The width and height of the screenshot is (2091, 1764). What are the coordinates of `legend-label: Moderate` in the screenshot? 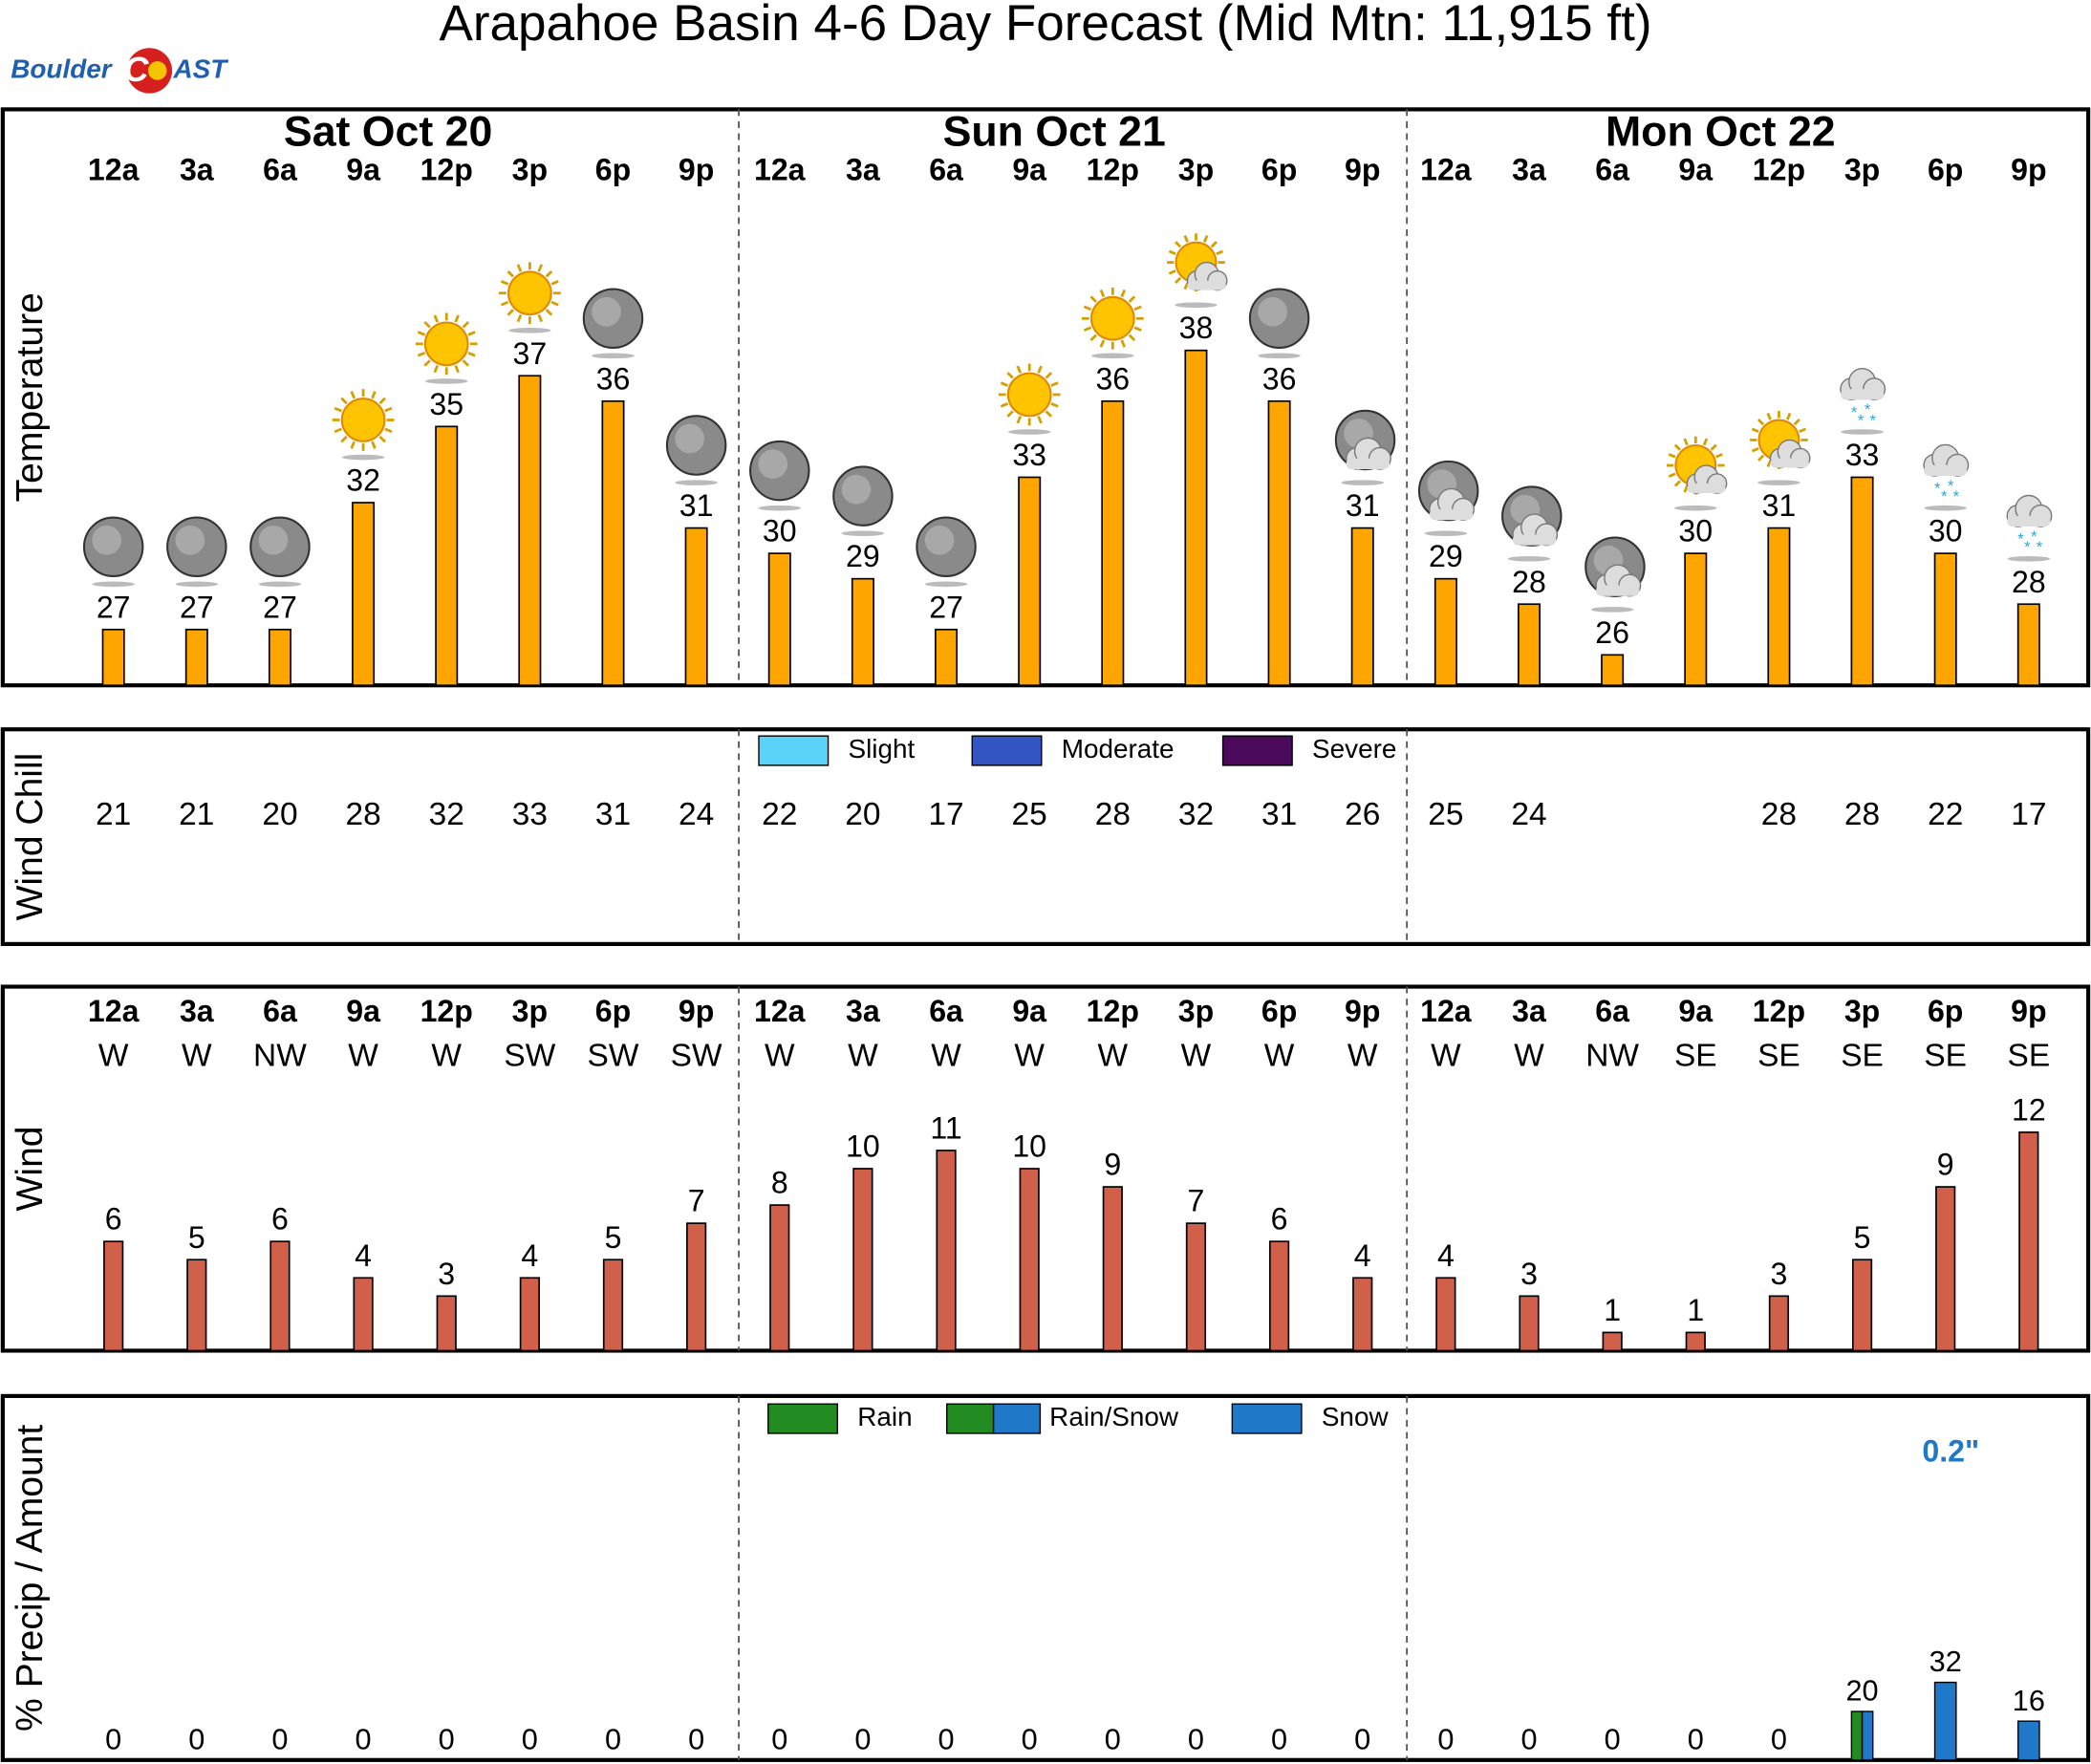 It's located at (1118, 749).